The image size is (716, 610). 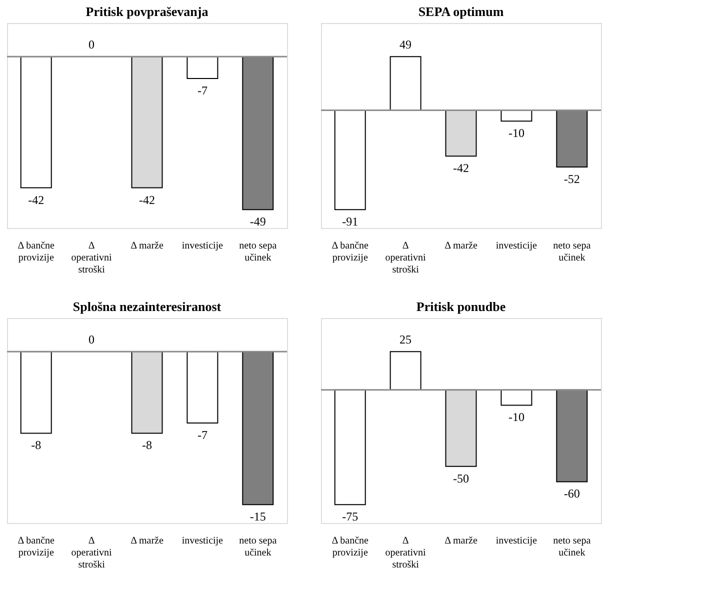 I want to click on data-label: -52, so click(x=572, y=179).